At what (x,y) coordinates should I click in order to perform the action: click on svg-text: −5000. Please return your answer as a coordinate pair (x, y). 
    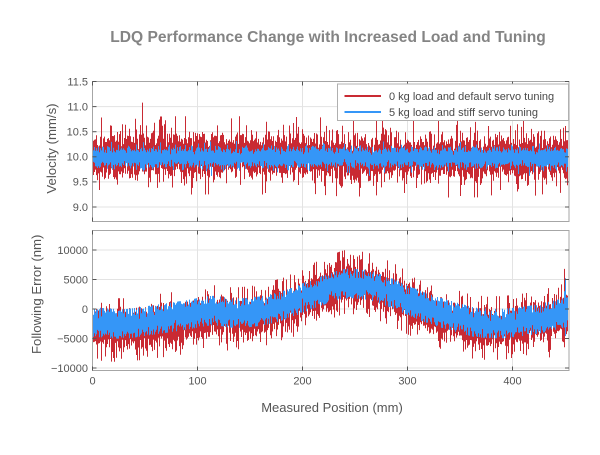
    Looking at the image, I should click on (72, 339).